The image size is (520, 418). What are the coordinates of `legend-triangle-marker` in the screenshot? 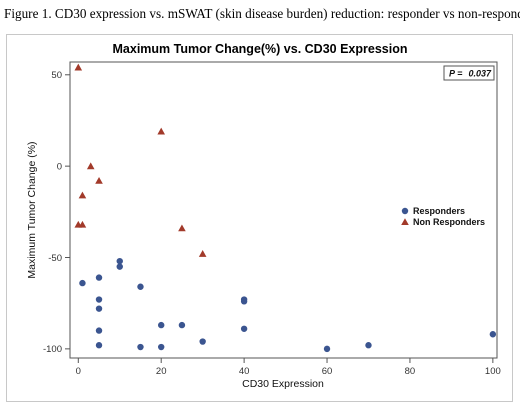 It's located at (405, 222).